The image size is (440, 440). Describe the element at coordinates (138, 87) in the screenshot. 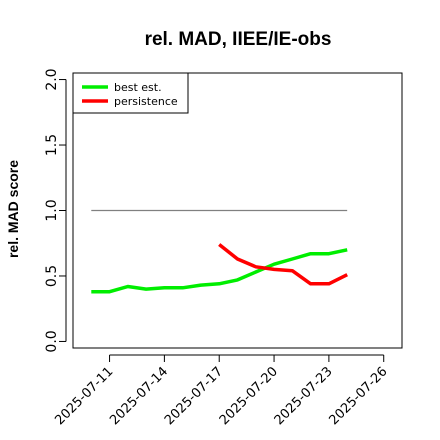

I see `legend-label: best est.` at that location.